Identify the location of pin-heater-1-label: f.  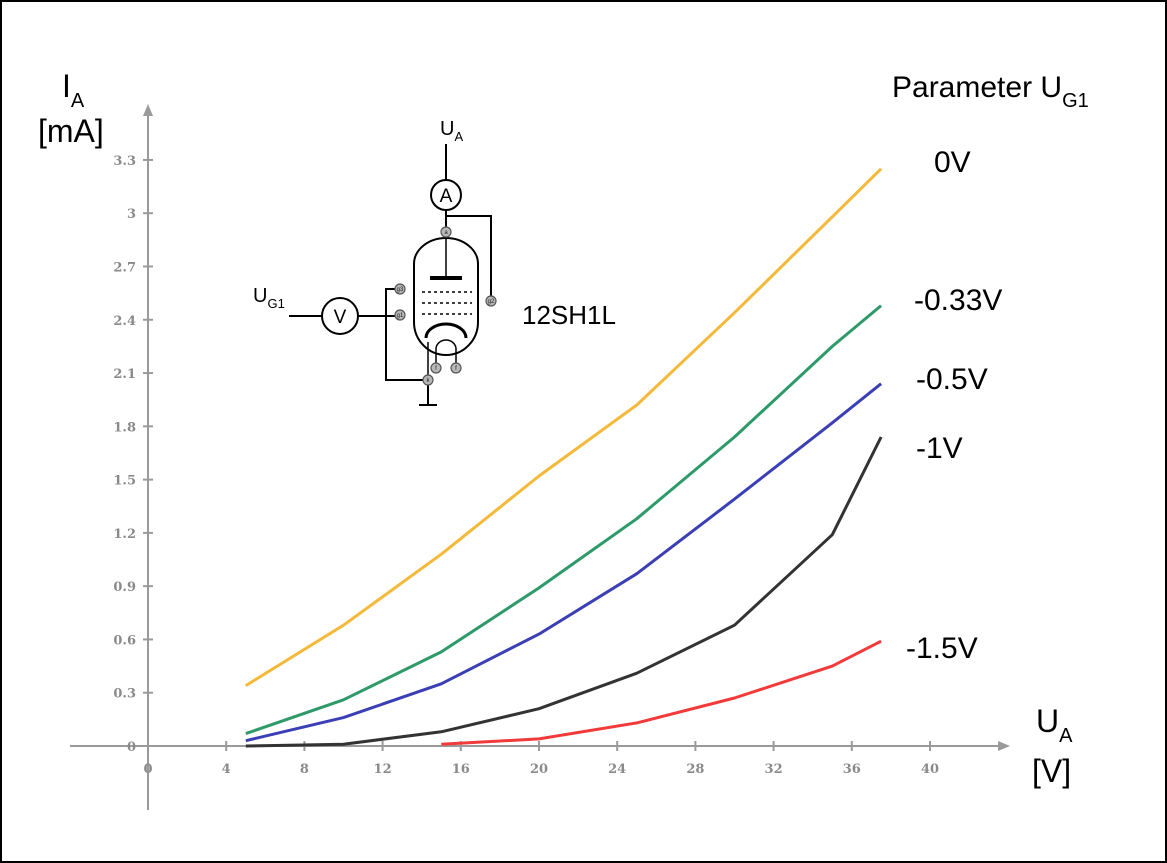
(436, 369).